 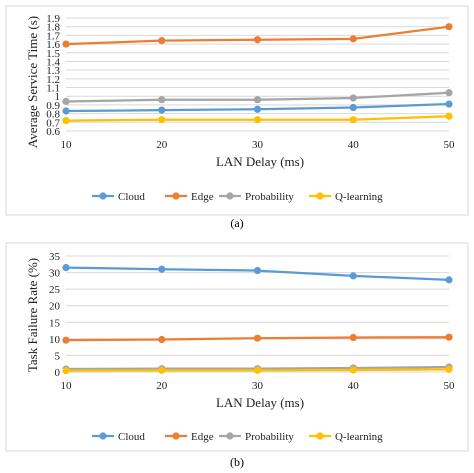 I want to click on chart-a-y-tick-label: 0.9, so click(x=53, y=106).